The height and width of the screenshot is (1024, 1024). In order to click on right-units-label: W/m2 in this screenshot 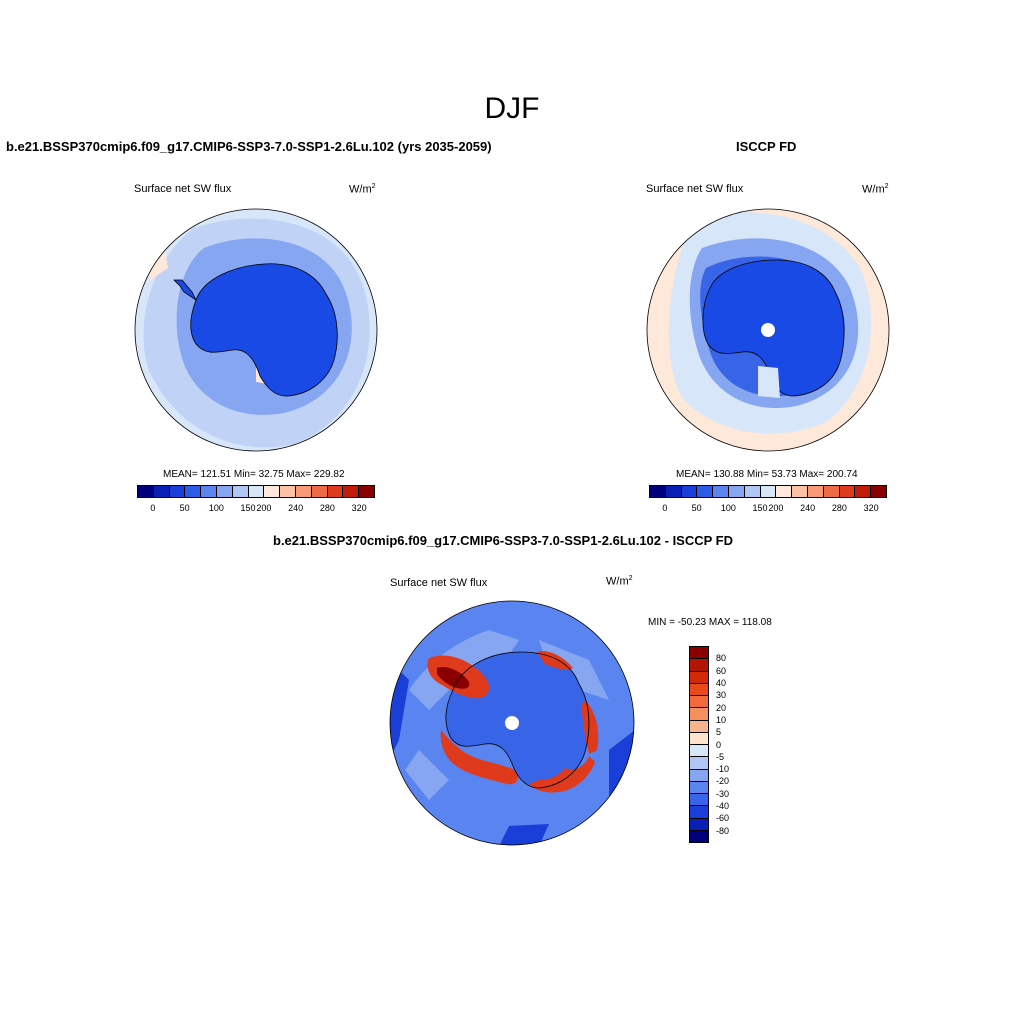, I will do `click(875, 189)`.